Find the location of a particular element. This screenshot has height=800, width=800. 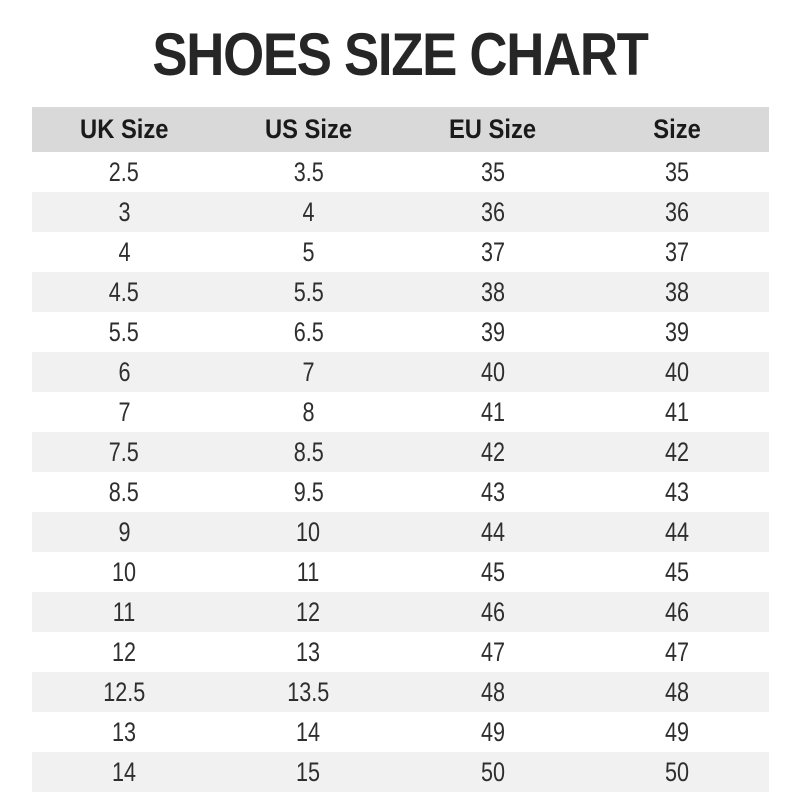

table-row: 7.5 8.5 42 42 is located at coordinates (400, 452).